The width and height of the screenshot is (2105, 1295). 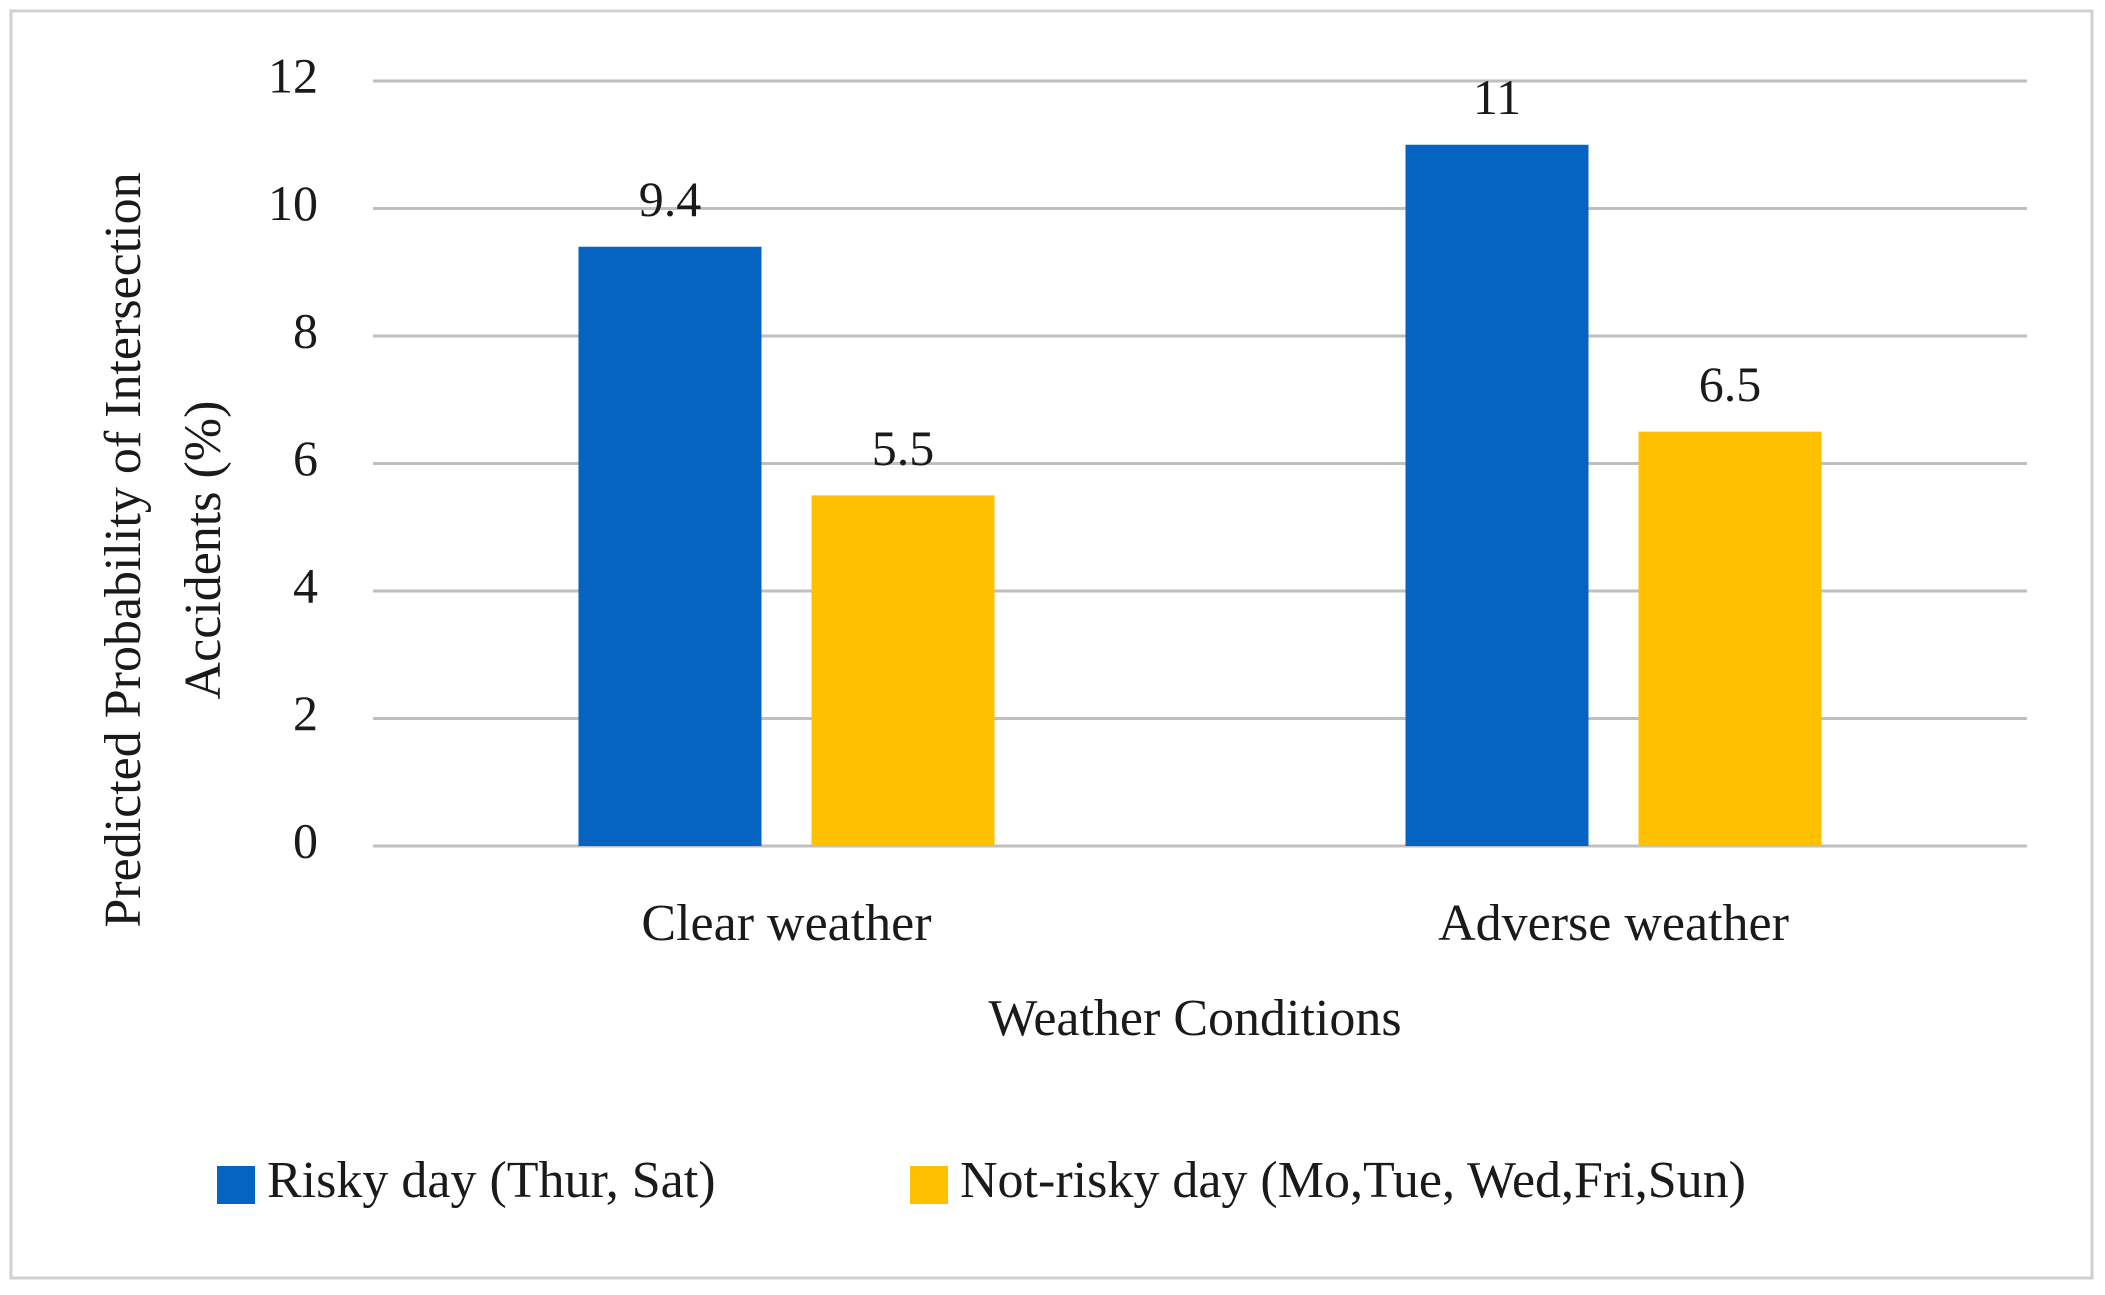 I want to click on y-tick-label: 12, so click(x=293, y=75).